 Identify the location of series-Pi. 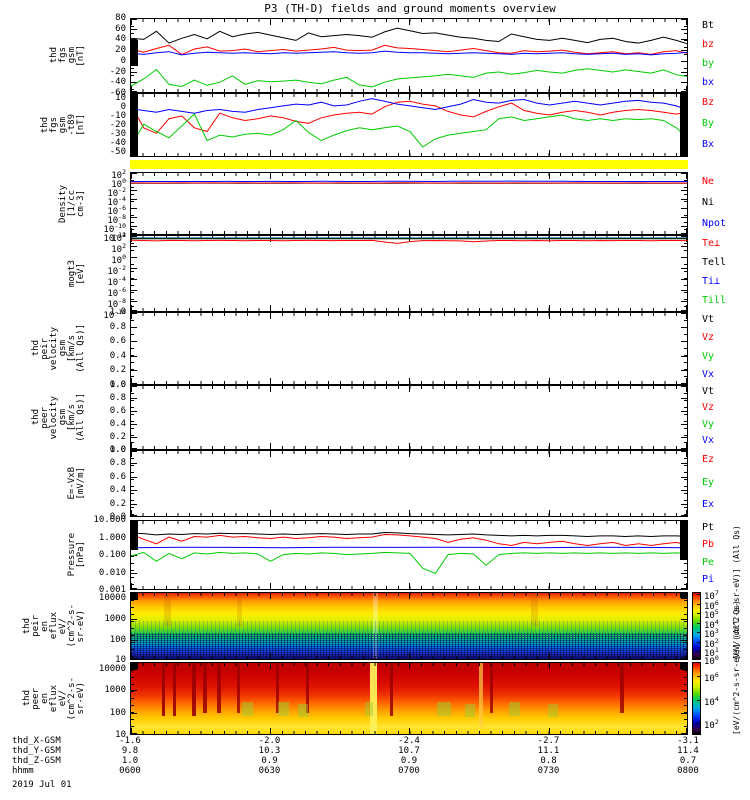
(409, 547).